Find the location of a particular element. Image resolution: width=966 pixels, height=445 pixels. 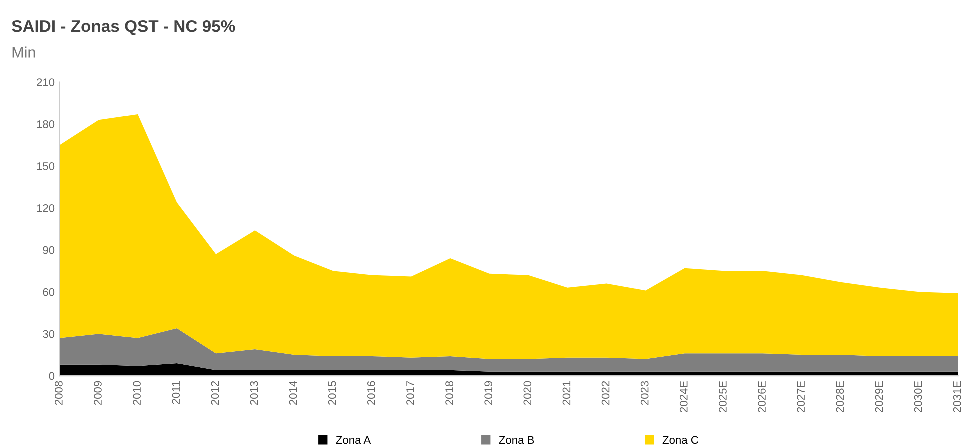

y-tick-label: 60 is located at coordinates (49, 292).